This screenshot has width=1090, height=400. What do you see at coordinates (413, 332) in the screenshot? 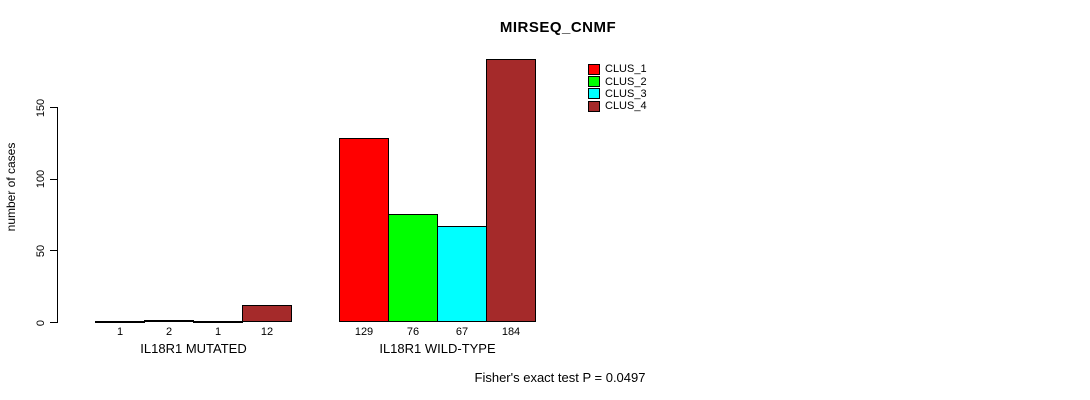
I see `bar-value-label: 76` at bounding box center [413, 332].